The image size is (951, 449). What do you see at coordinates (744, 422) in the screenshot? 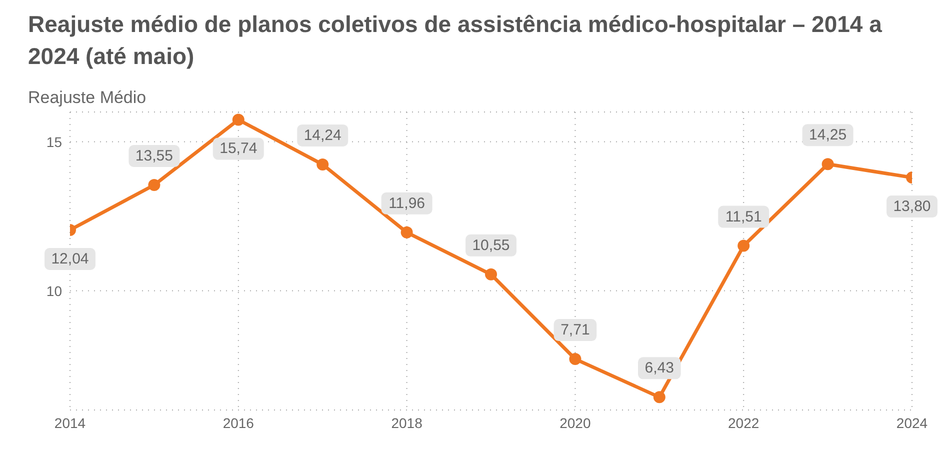
I see `x-tick-label: 2022` at bounding box center [744, 422].